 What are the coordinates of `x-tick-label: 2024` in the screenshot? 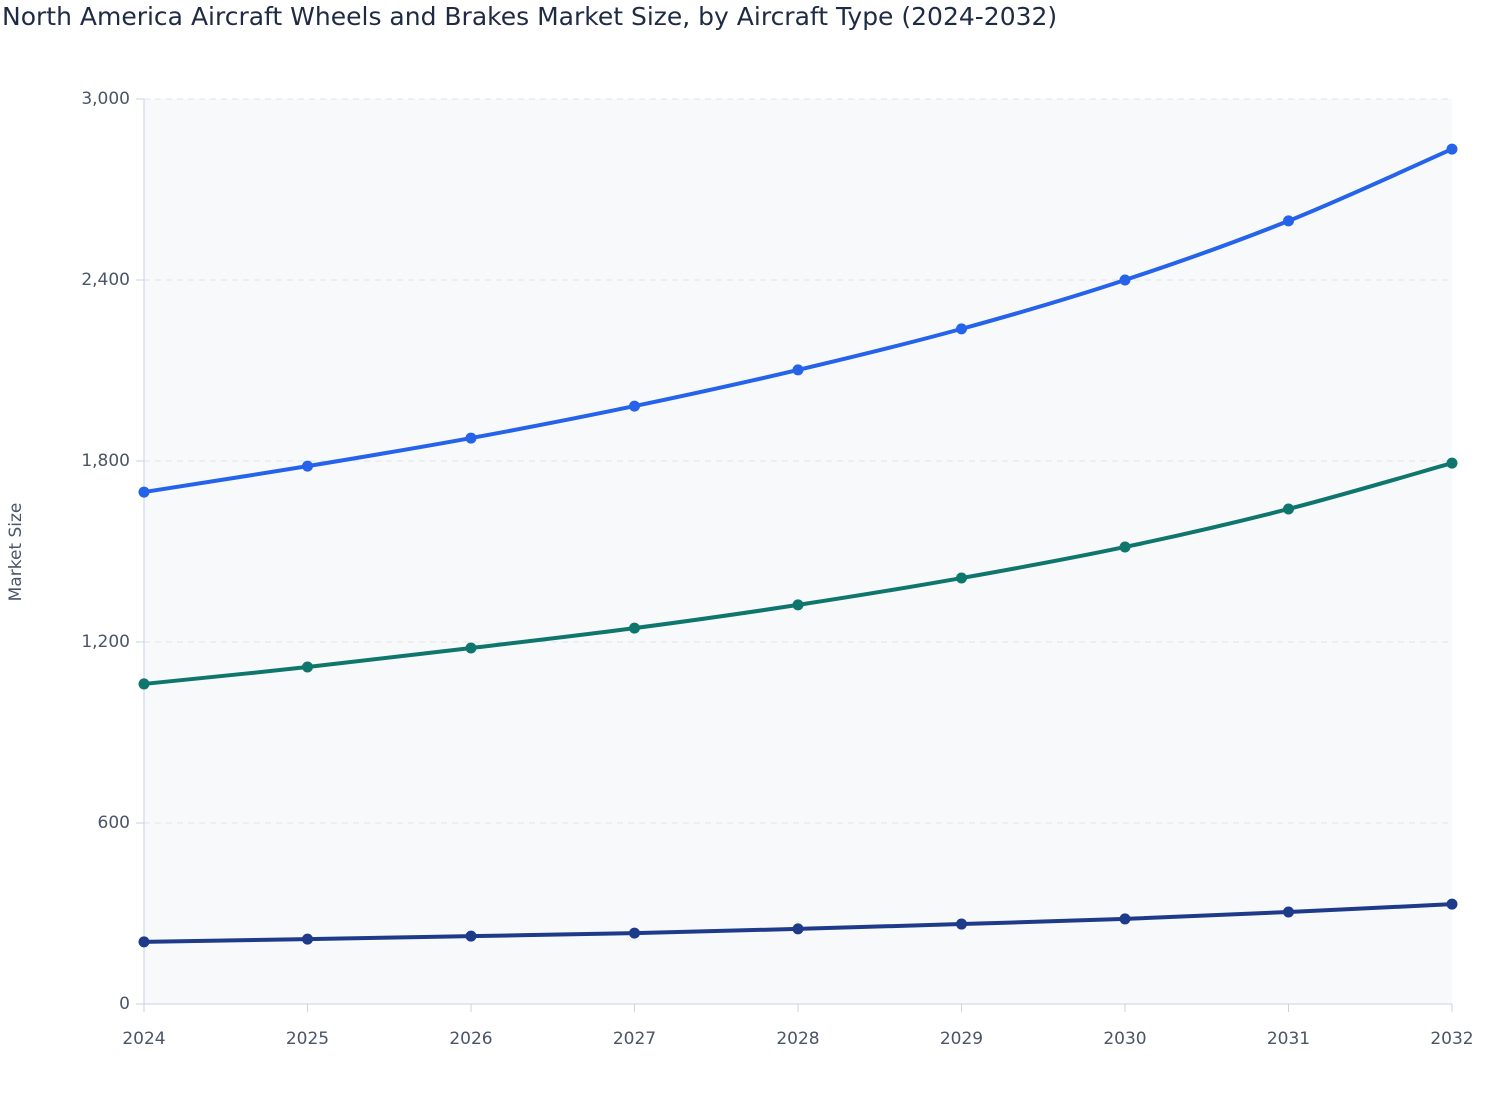 It's located at (143, 1039).